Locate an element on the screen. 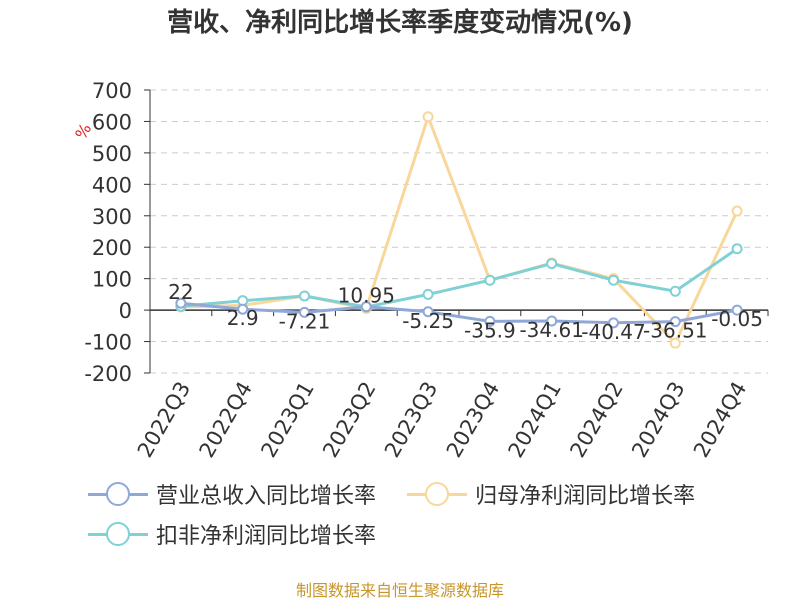 This screenshot has width=800, height=601. legend-marker-net-profit is located at coordinates (437, 494).